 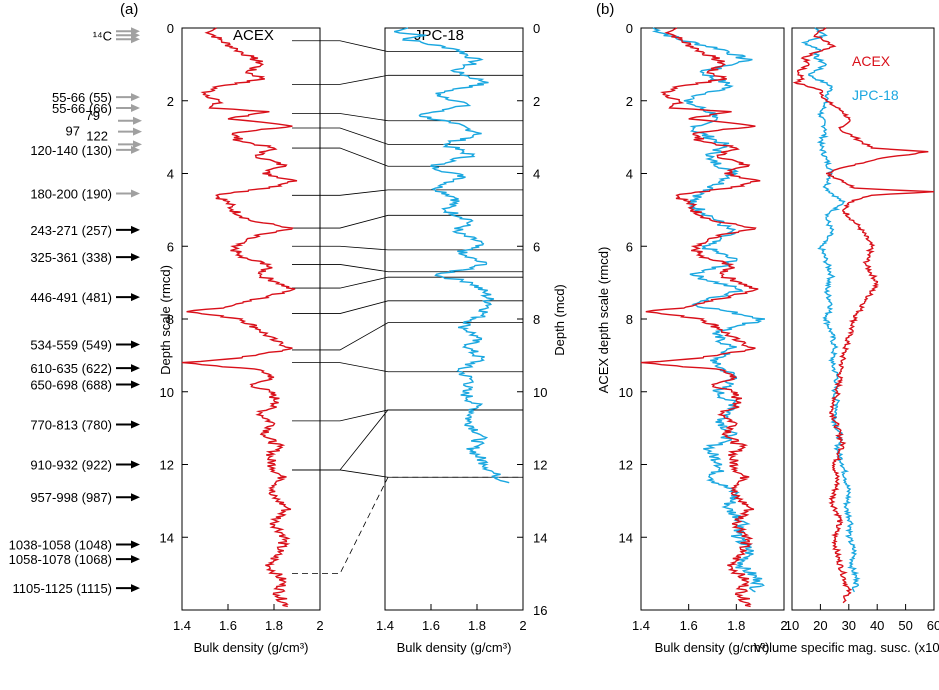 I want to click on legend-jpc18: JPC-18, so click(x=875, y=95).